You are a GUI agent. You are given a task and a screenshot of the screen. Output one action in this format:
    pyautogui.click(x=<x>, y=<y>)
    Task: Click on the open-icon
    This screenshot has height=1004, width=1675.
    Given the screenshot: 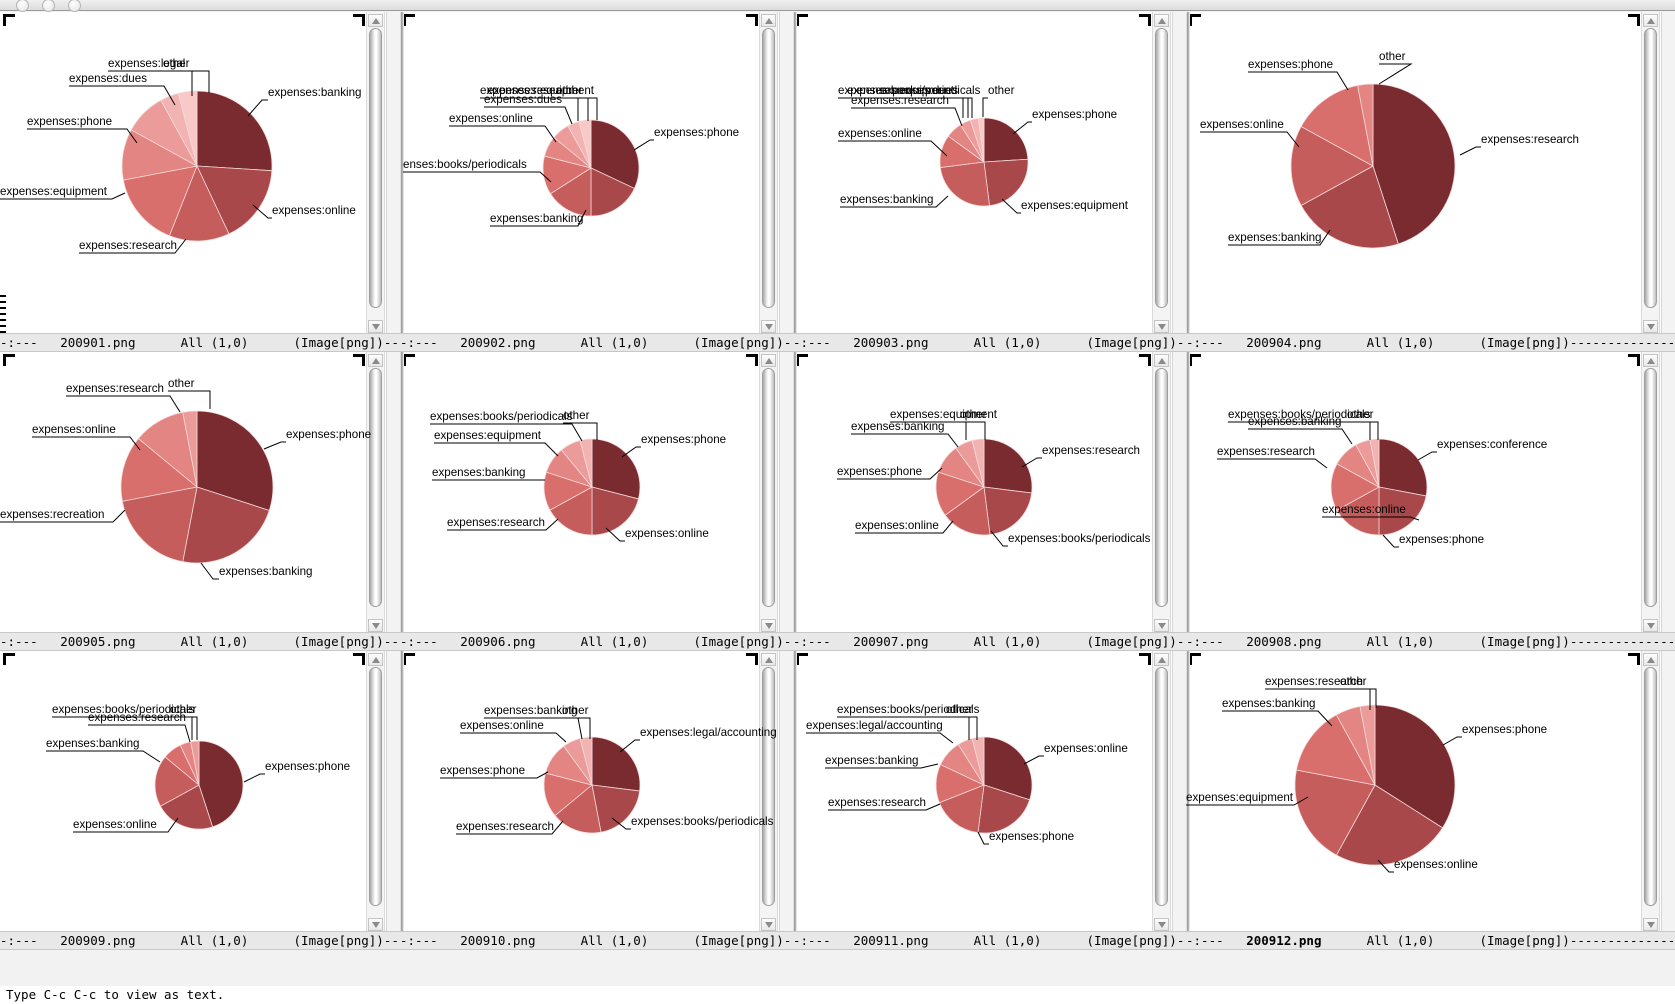 What is the action you would take?
    pyautogui.click(x=22, y=6)
    